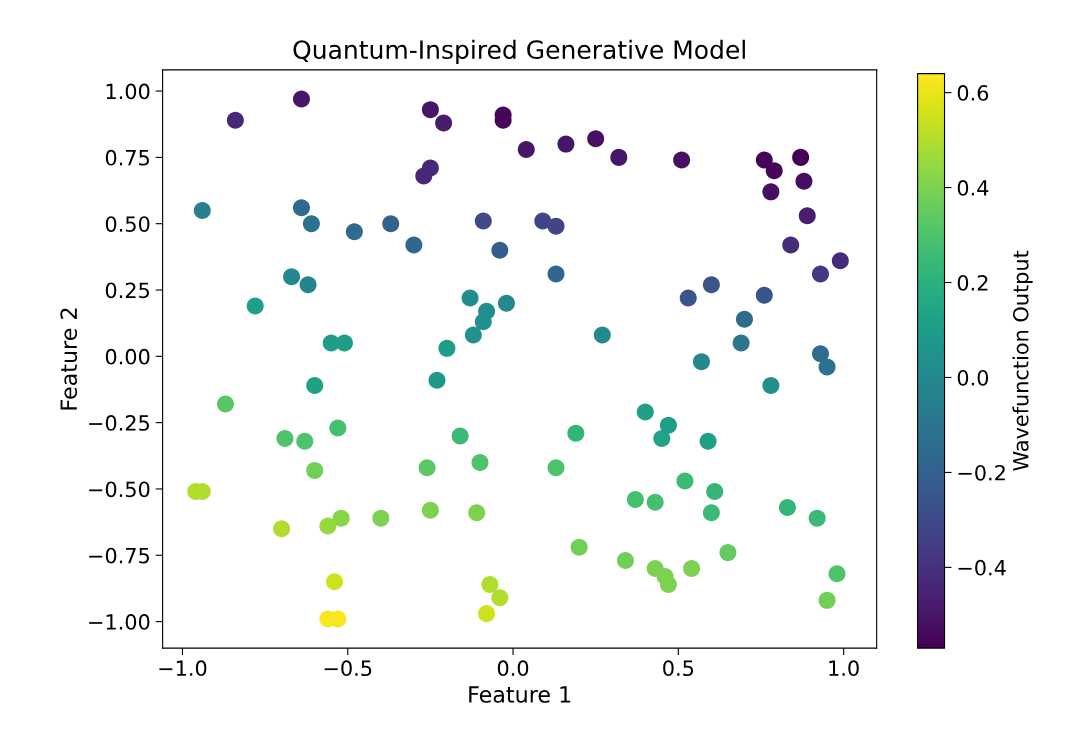 The height and width of the screenshot is (751, 1077). Describe the element at coordinates (519, 51) in the screenshot. I see `chart-title: Quantum-Inspired Generative Model` at that location.